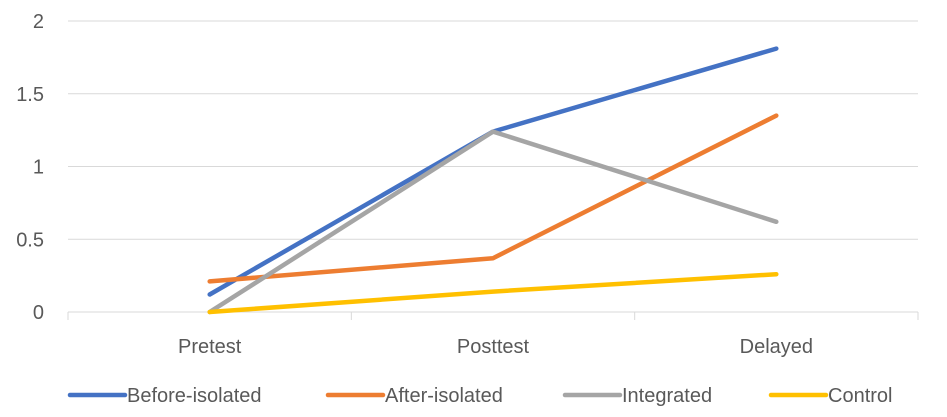 The image size is (947, 417). What do you see at coordinates (30, 95) in the screenshot?
I see `y-tick-label: 1.5` at bounding box center [30, 95].